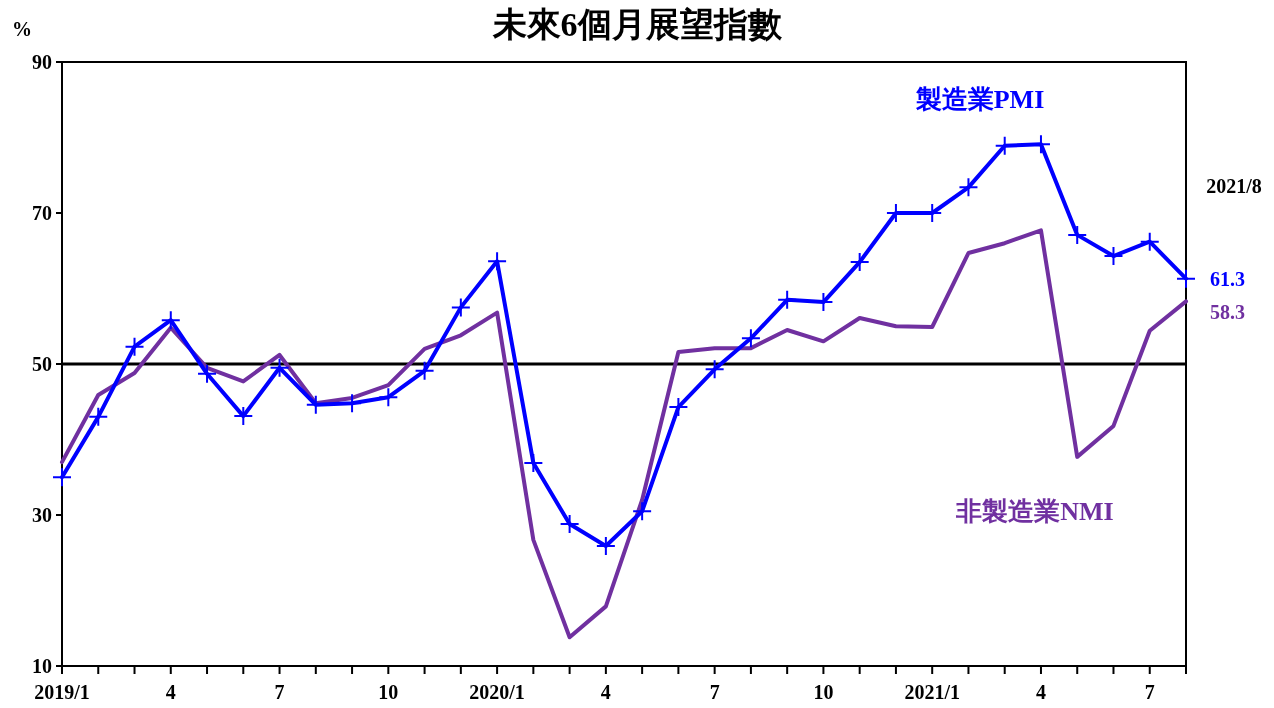 The image size is (1274, 708). I want to click on text: 2021/8, so click(1234, 186).